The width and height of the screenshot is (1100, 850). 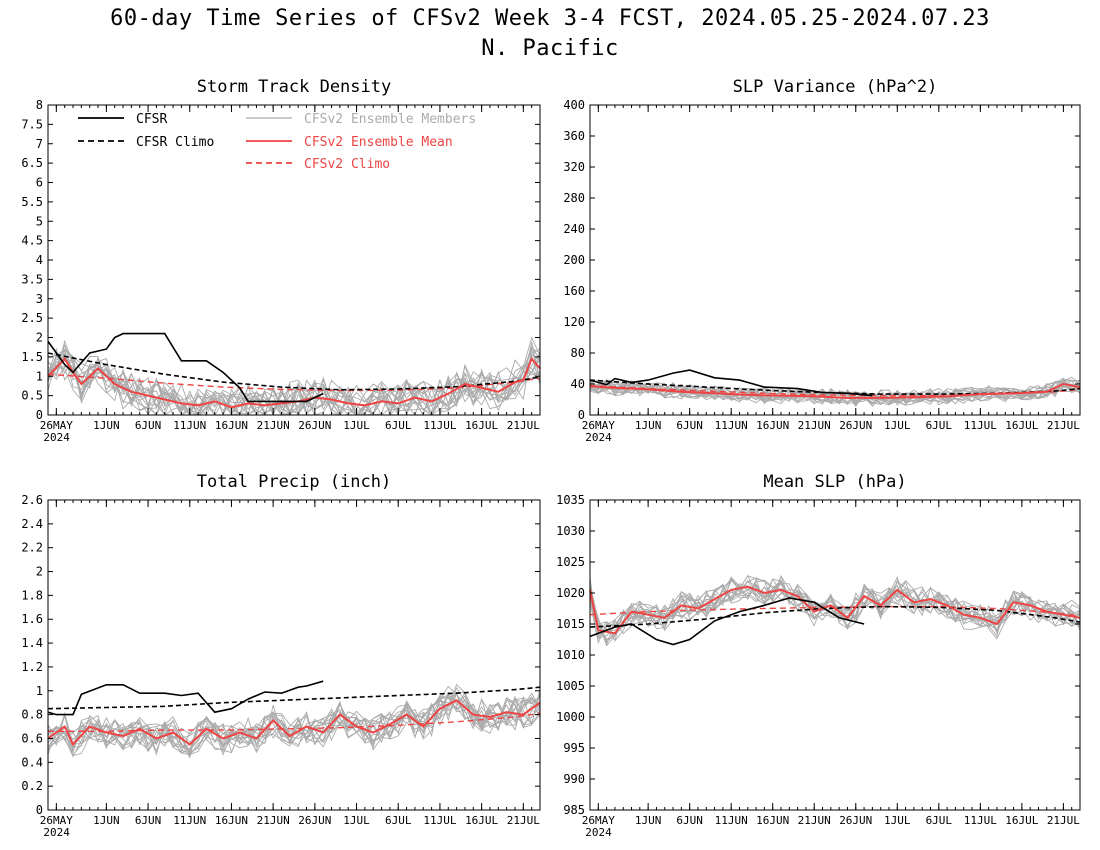 What do you see at coordinates (32, 786) in the screenshot?
I see `y-tick-label: 0.2` at bounding box center [32, 786].